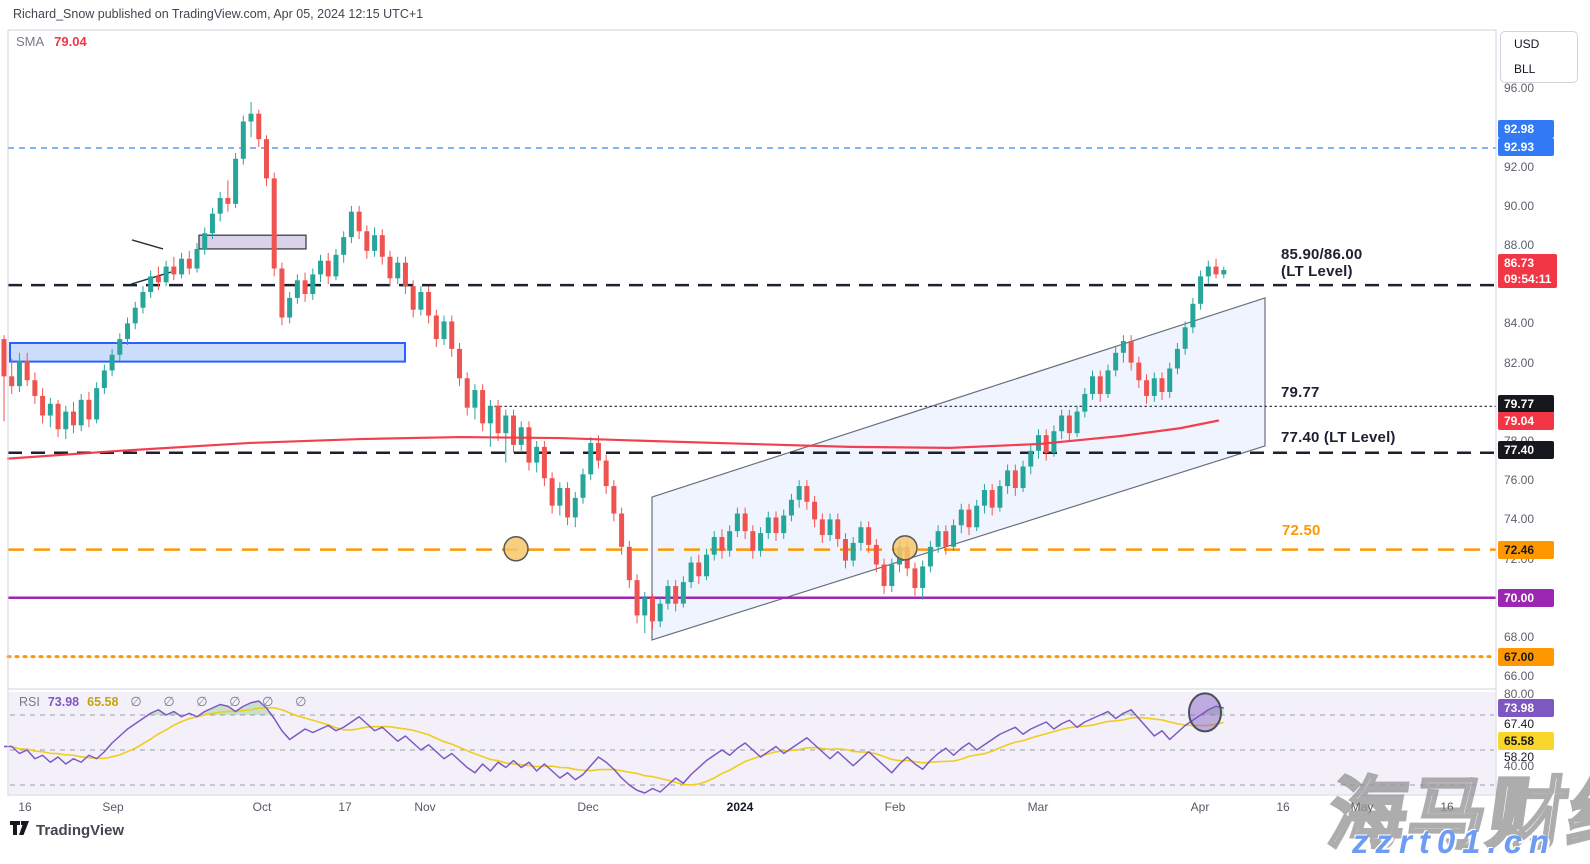 The height and width of the screenshot is (864, 1590). What do you see at coordinates (1338, 437) in the screenshot?
I see `annotation-lt-level-7740: 77.40 (LT Level)` at bounding box center [1338, 437].